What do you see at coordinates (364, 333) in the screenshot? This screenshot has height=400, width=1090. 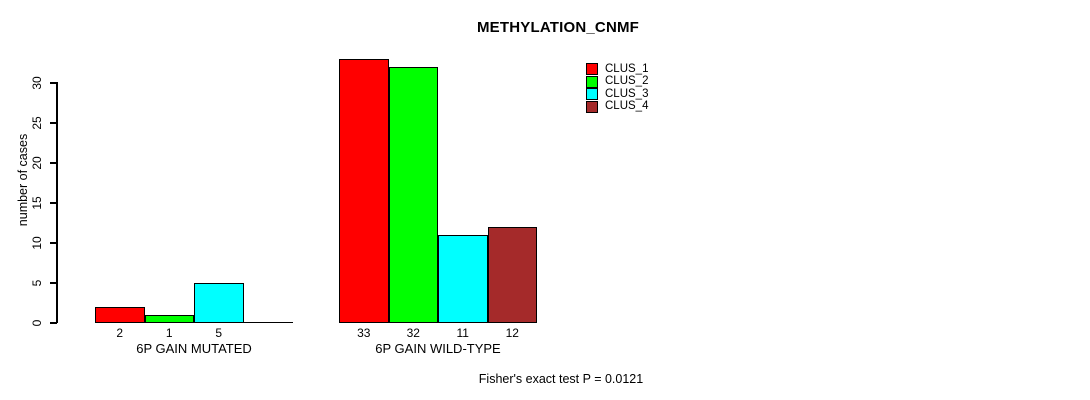 I see `bar-value-label: 33` at bounding box center [364, 333].